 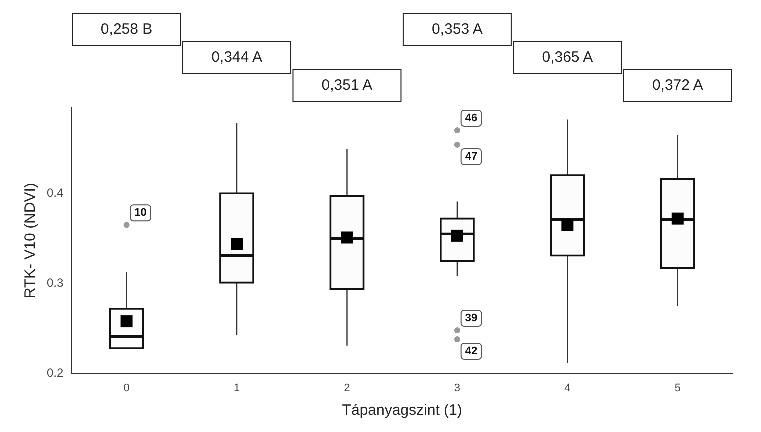 I want to click on y-tick-label: 0.3, so click(x=55, y=283).